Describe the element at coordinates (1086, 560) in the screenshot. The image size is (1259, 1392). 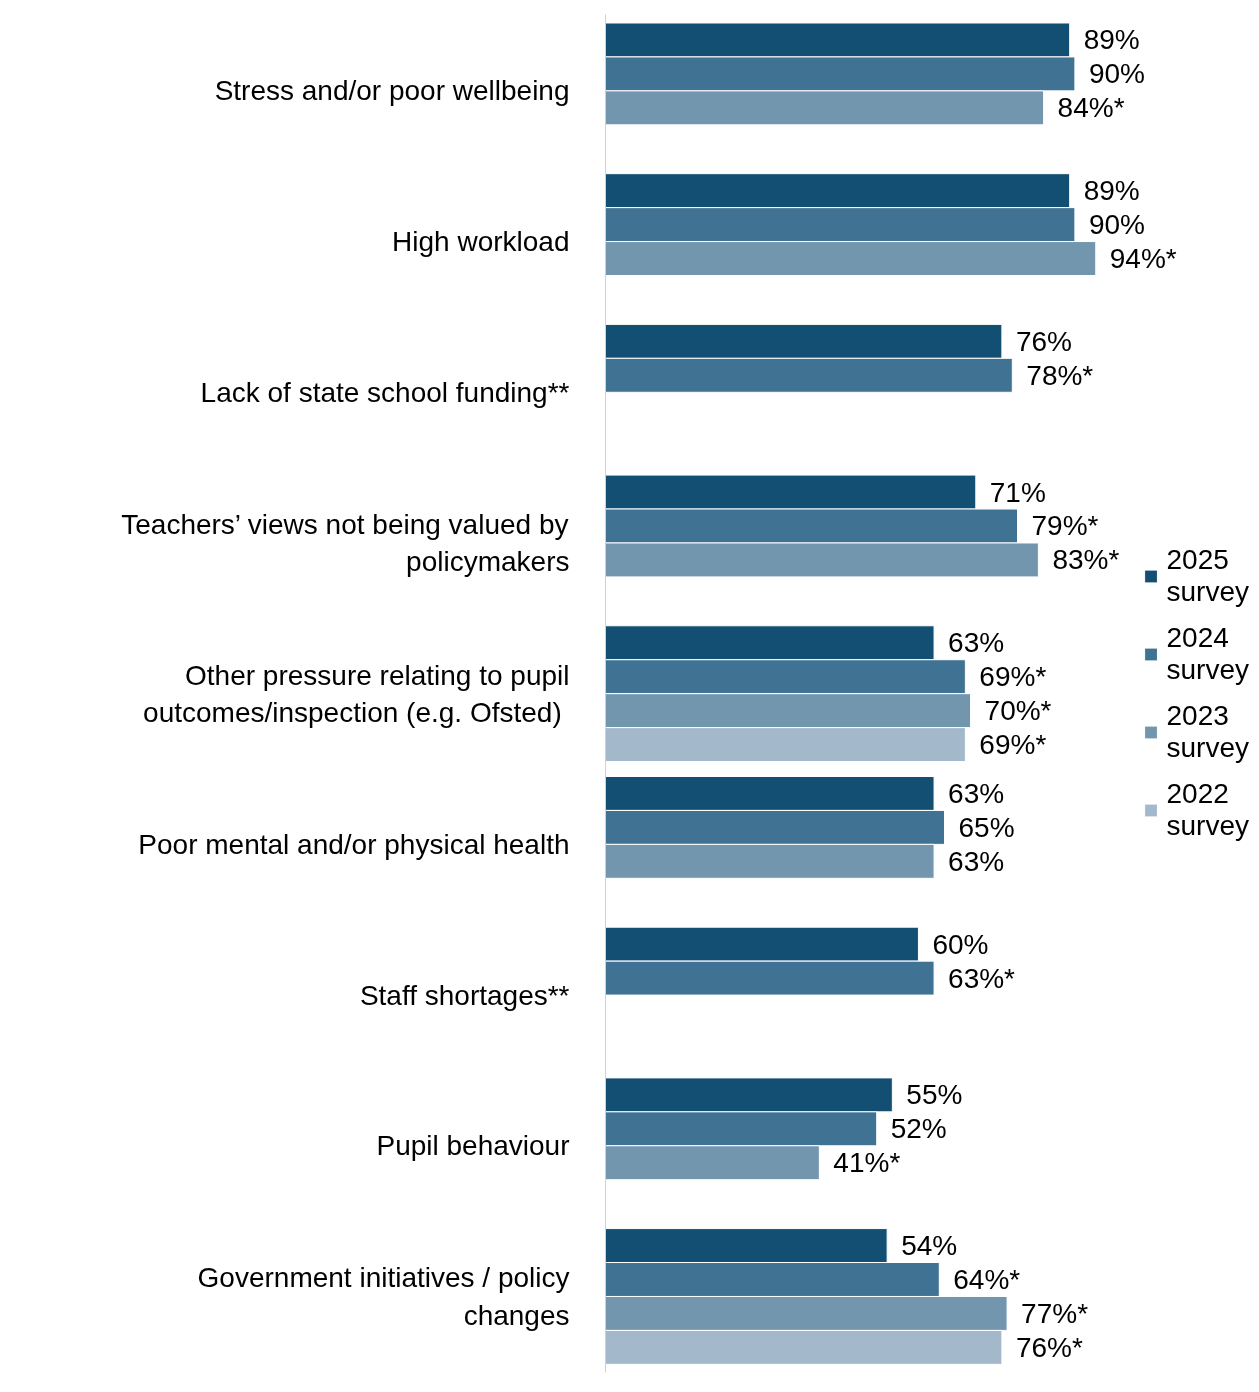
I see `data-label: 83%*` at that location.